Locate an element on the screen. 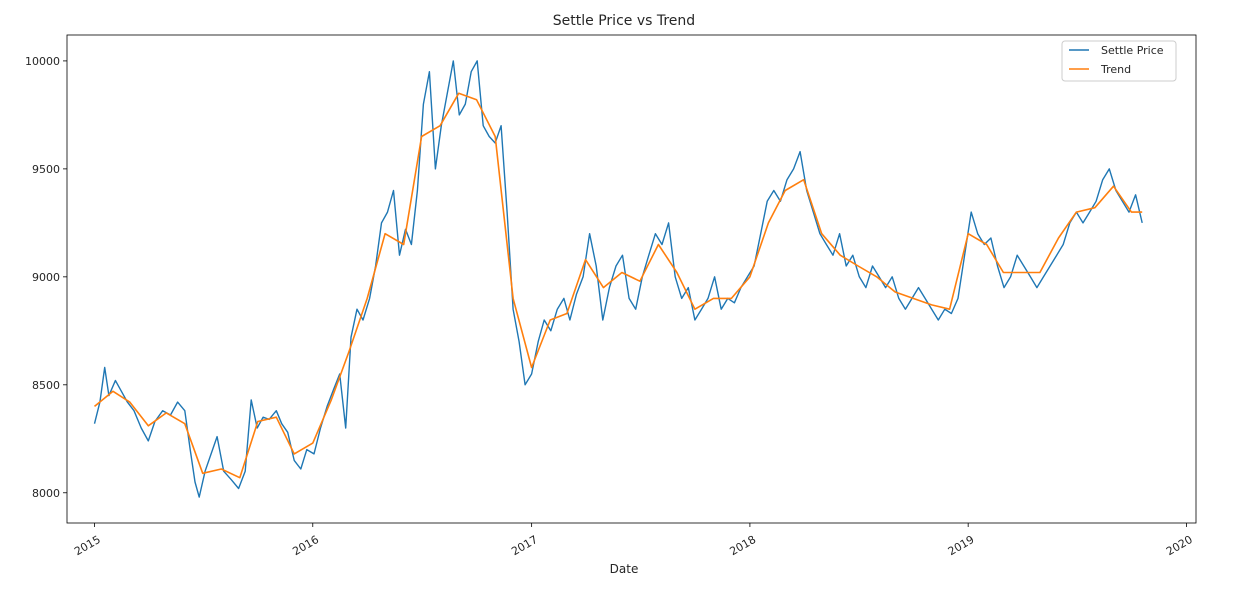 The height and width of the screenshot is (591, 1237). y-tick-label: 9500 is located at coordinates (46, 169).